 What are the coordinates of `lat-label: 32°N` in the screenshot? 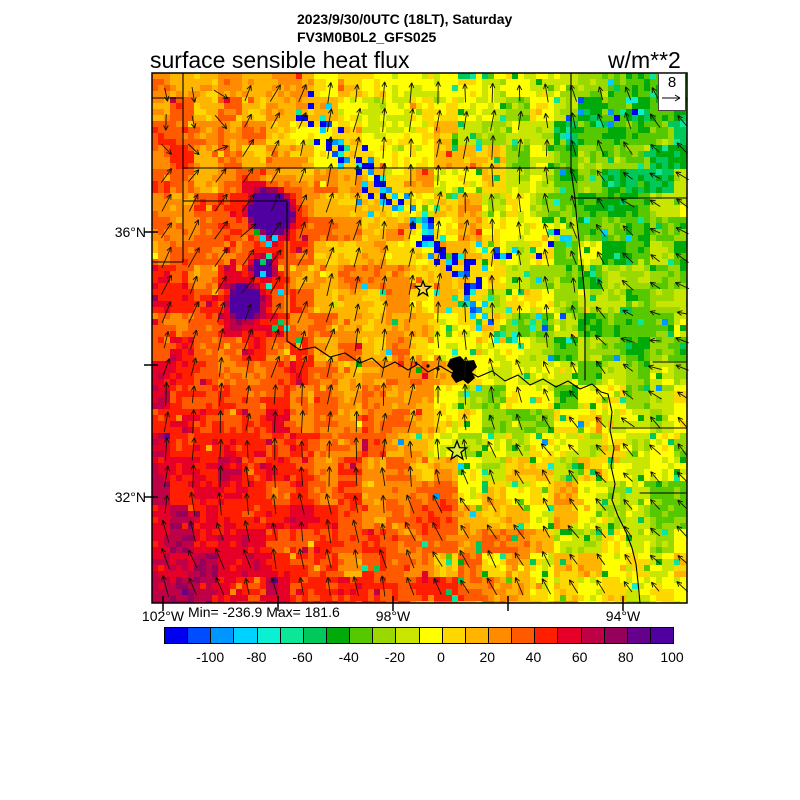 It's located at (130, 497).